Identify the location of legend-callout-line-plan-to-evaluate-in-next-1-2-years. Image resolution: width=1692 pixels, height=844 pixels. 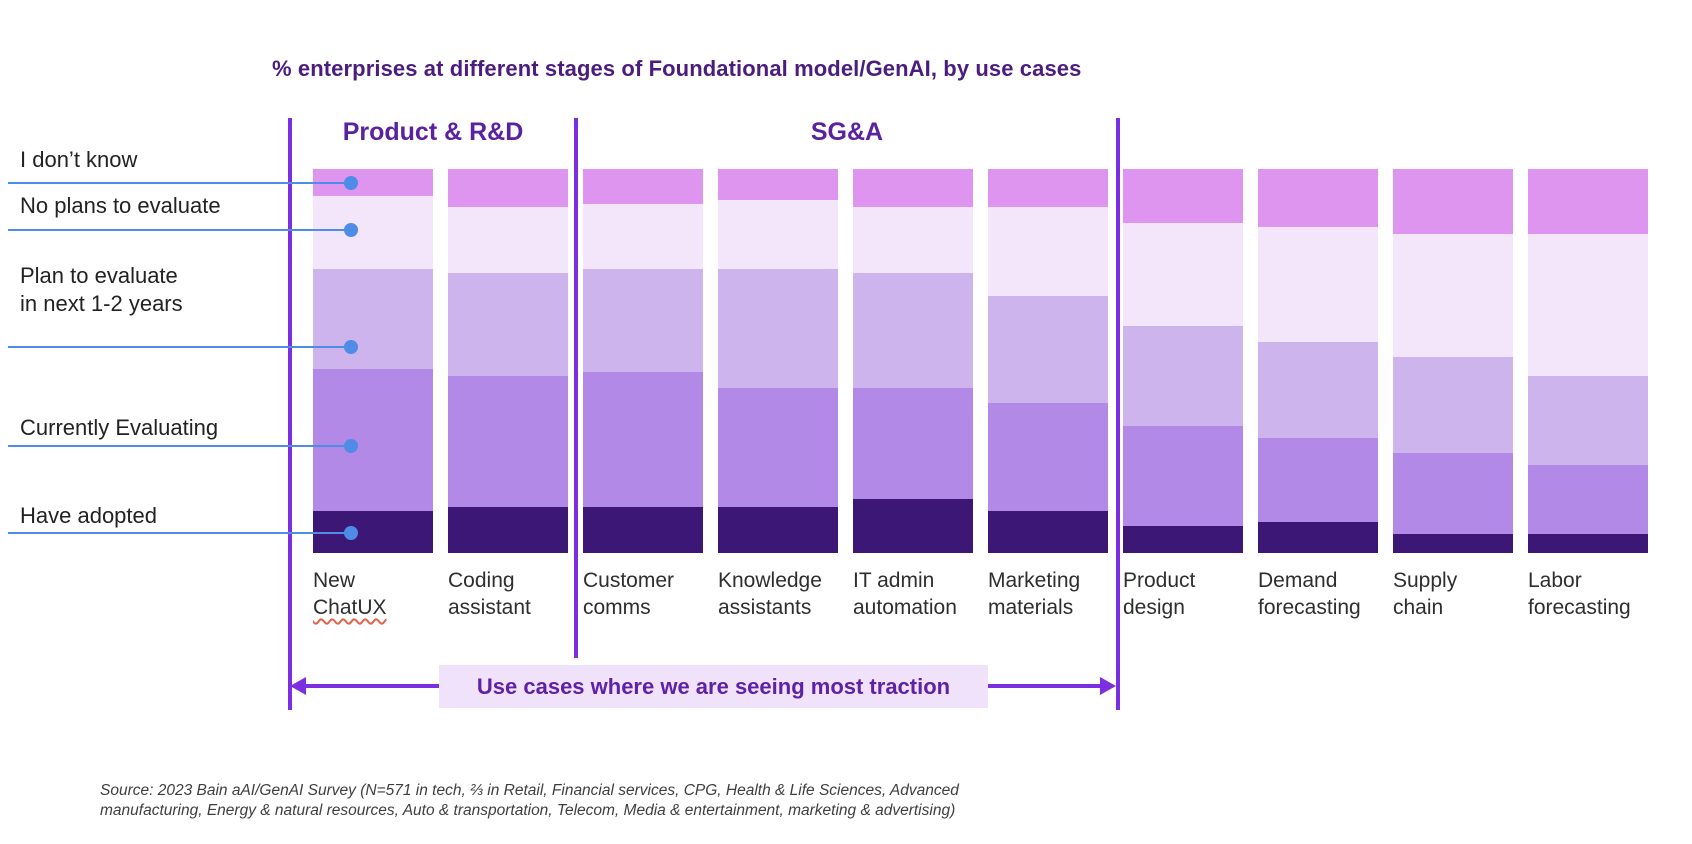
(183, 347).